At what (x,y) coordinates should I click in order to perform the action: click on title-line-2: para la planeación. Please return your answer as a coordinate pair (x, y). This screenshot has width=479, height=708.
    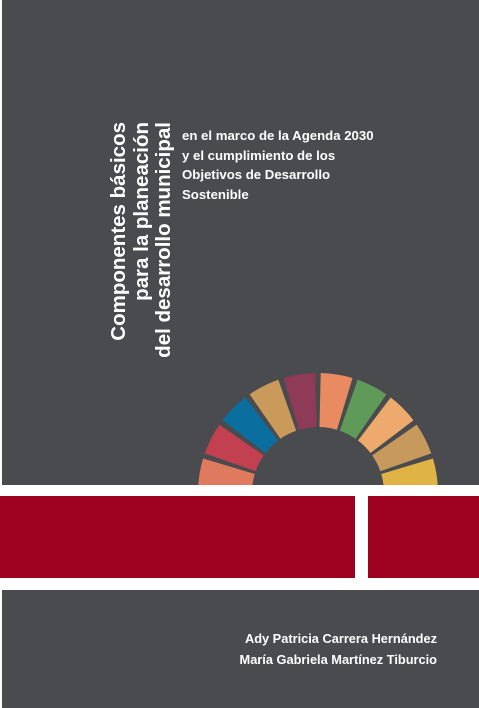
    Looking at the image, I should click on (141, 211).